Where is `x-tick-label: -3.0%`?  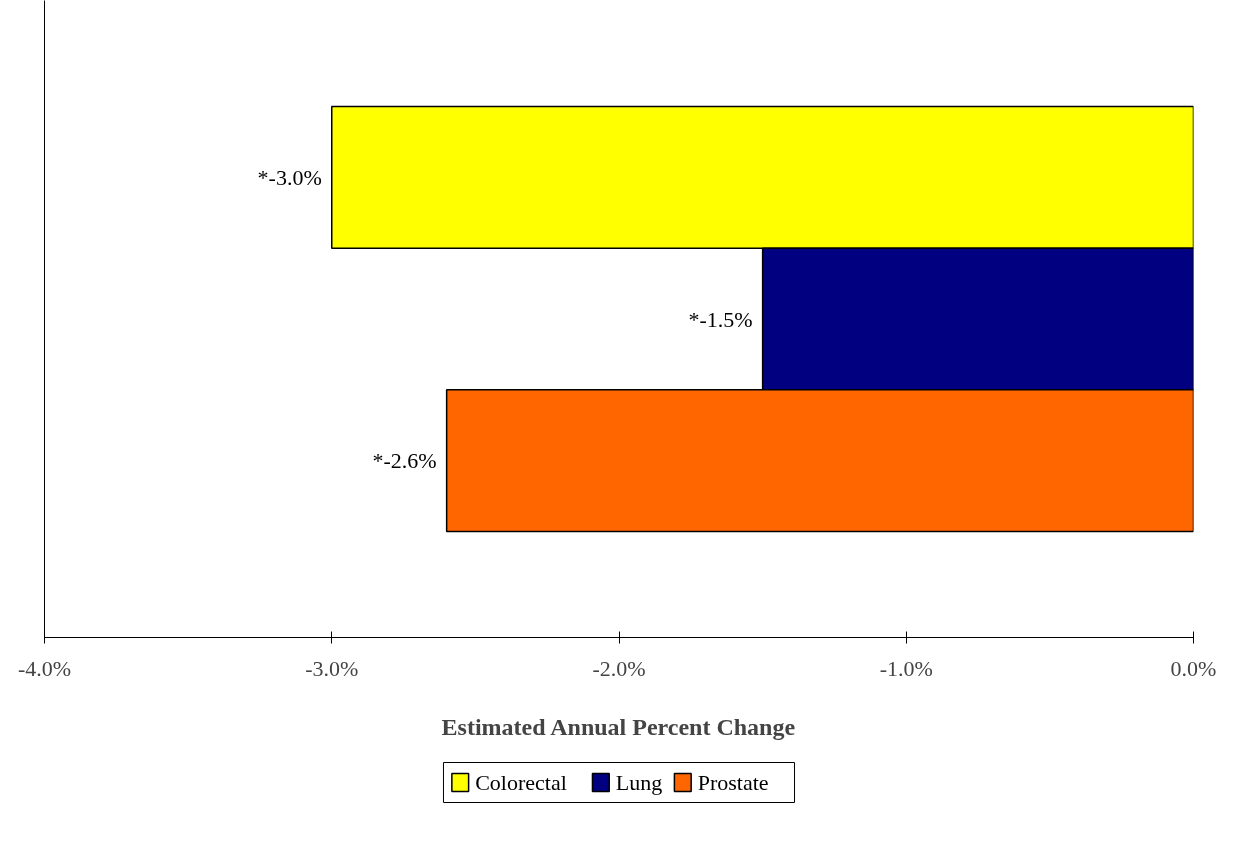 x-tick-label: -3.0% is located at coordinates (332, 668).